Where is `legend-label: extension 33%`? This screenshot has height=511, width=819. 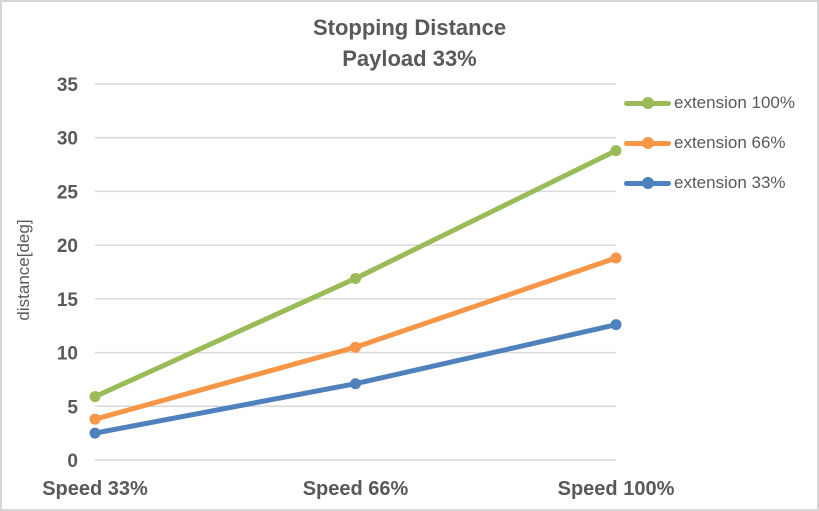 legend-label: extension 33% is located at coordinates (730, 182).